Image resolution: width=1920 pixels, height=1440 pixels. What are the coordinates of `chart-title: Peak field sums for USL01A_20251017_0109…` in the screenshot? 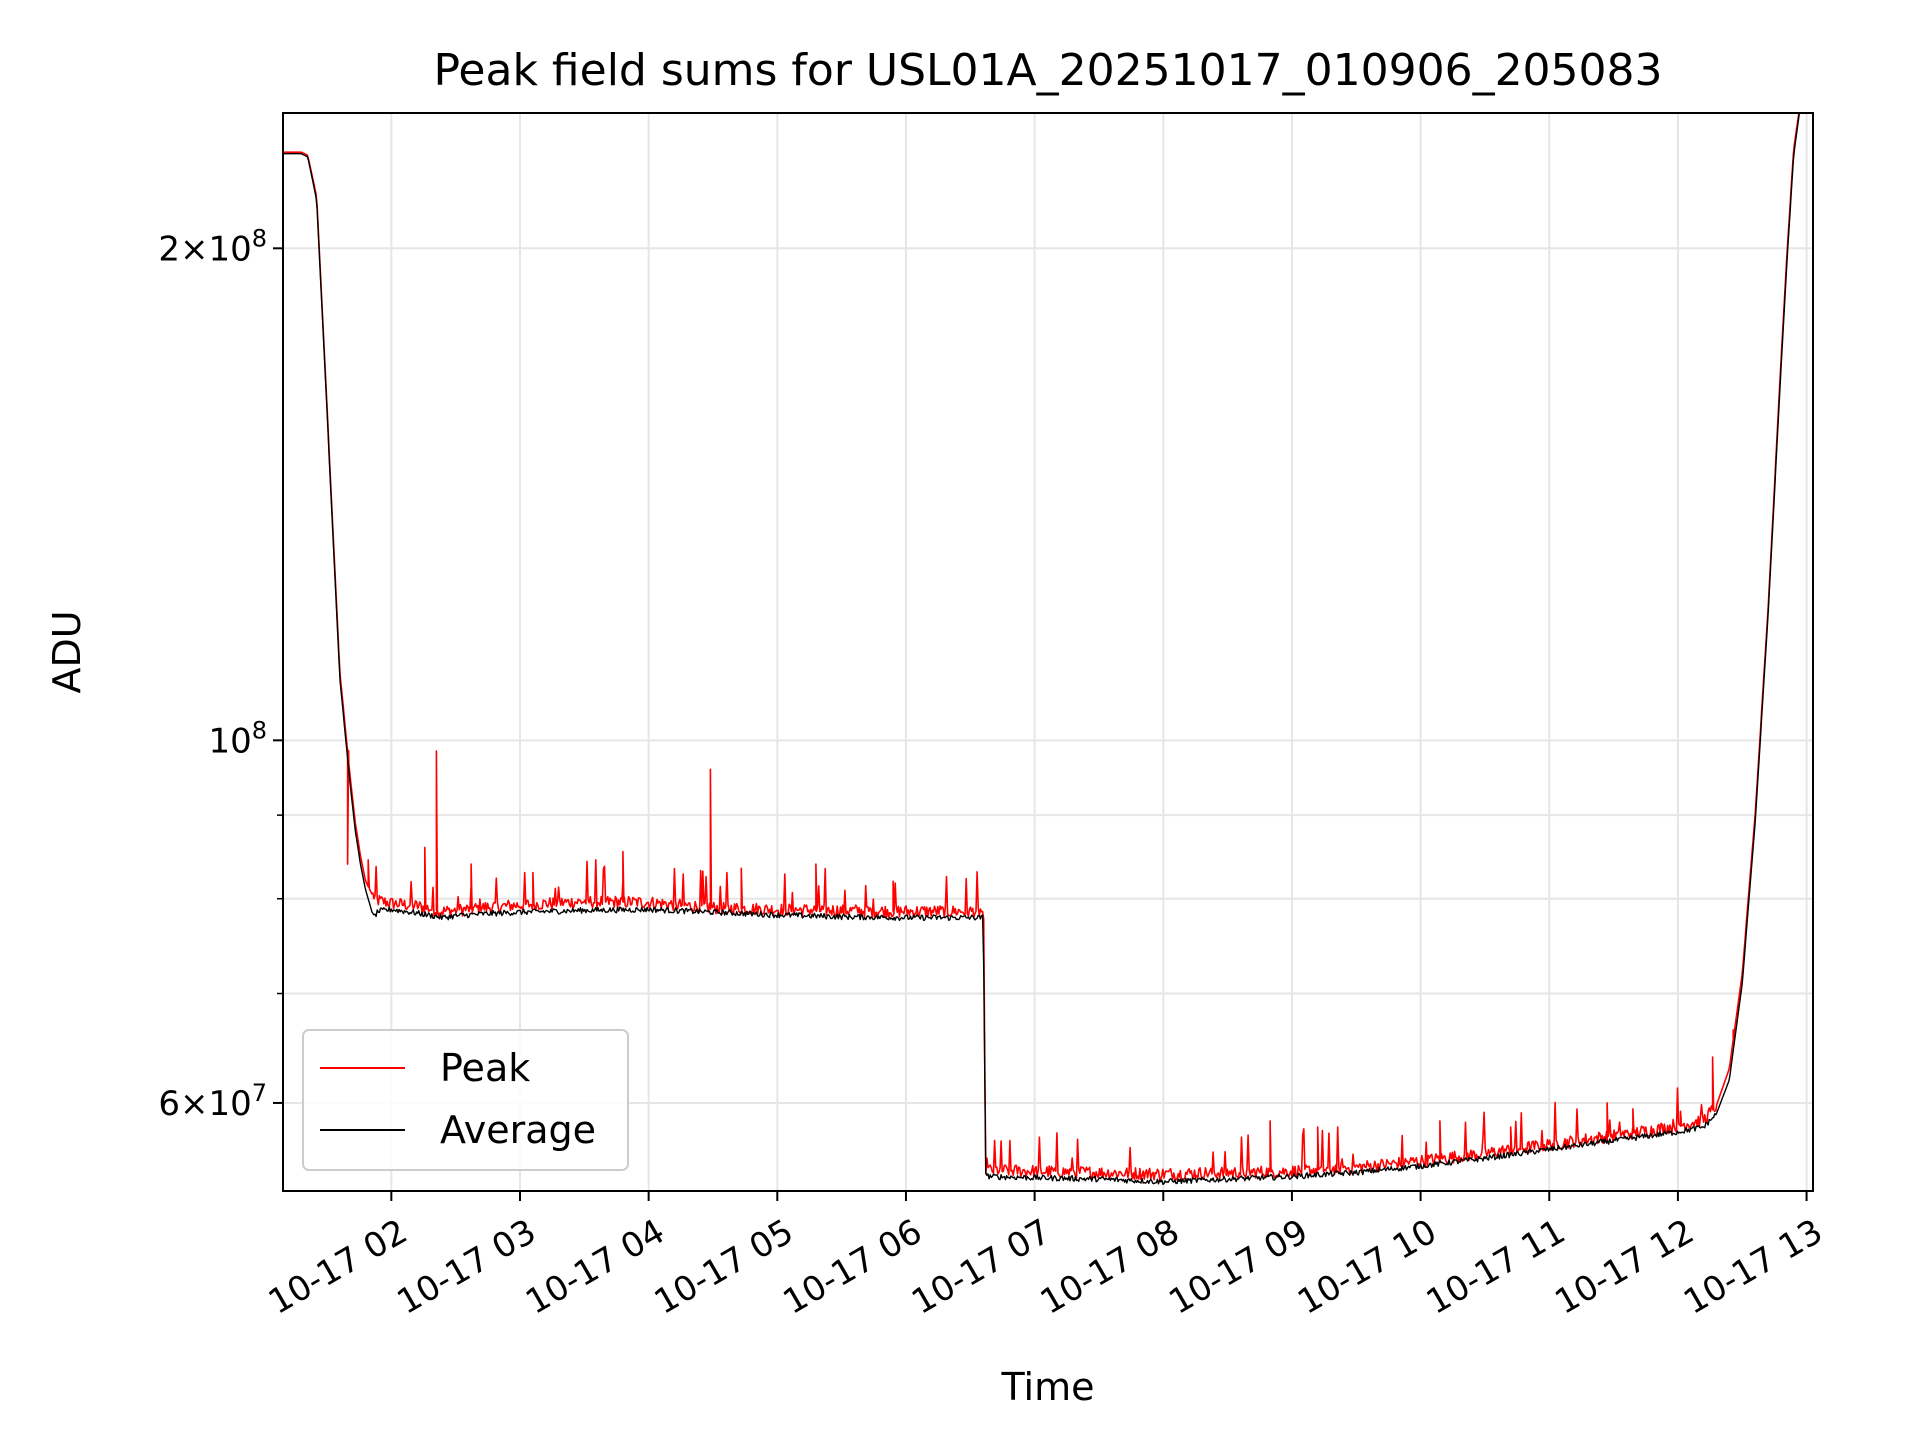 It's located at (1047, 70).